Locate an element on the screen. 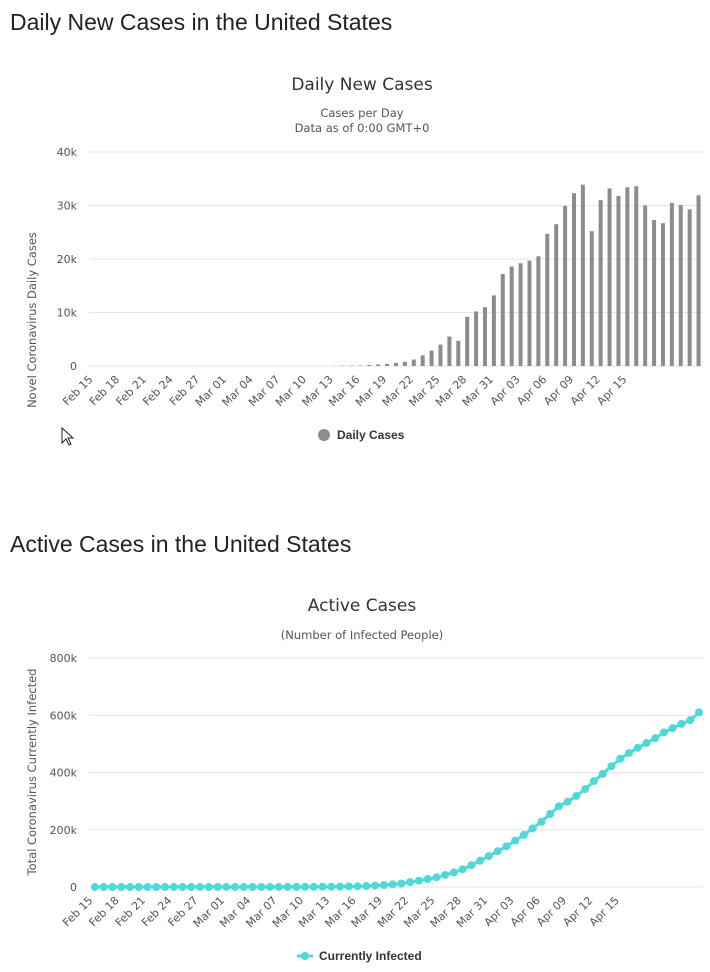  y-tick-label: 600k is located at coordinates (64, 715).